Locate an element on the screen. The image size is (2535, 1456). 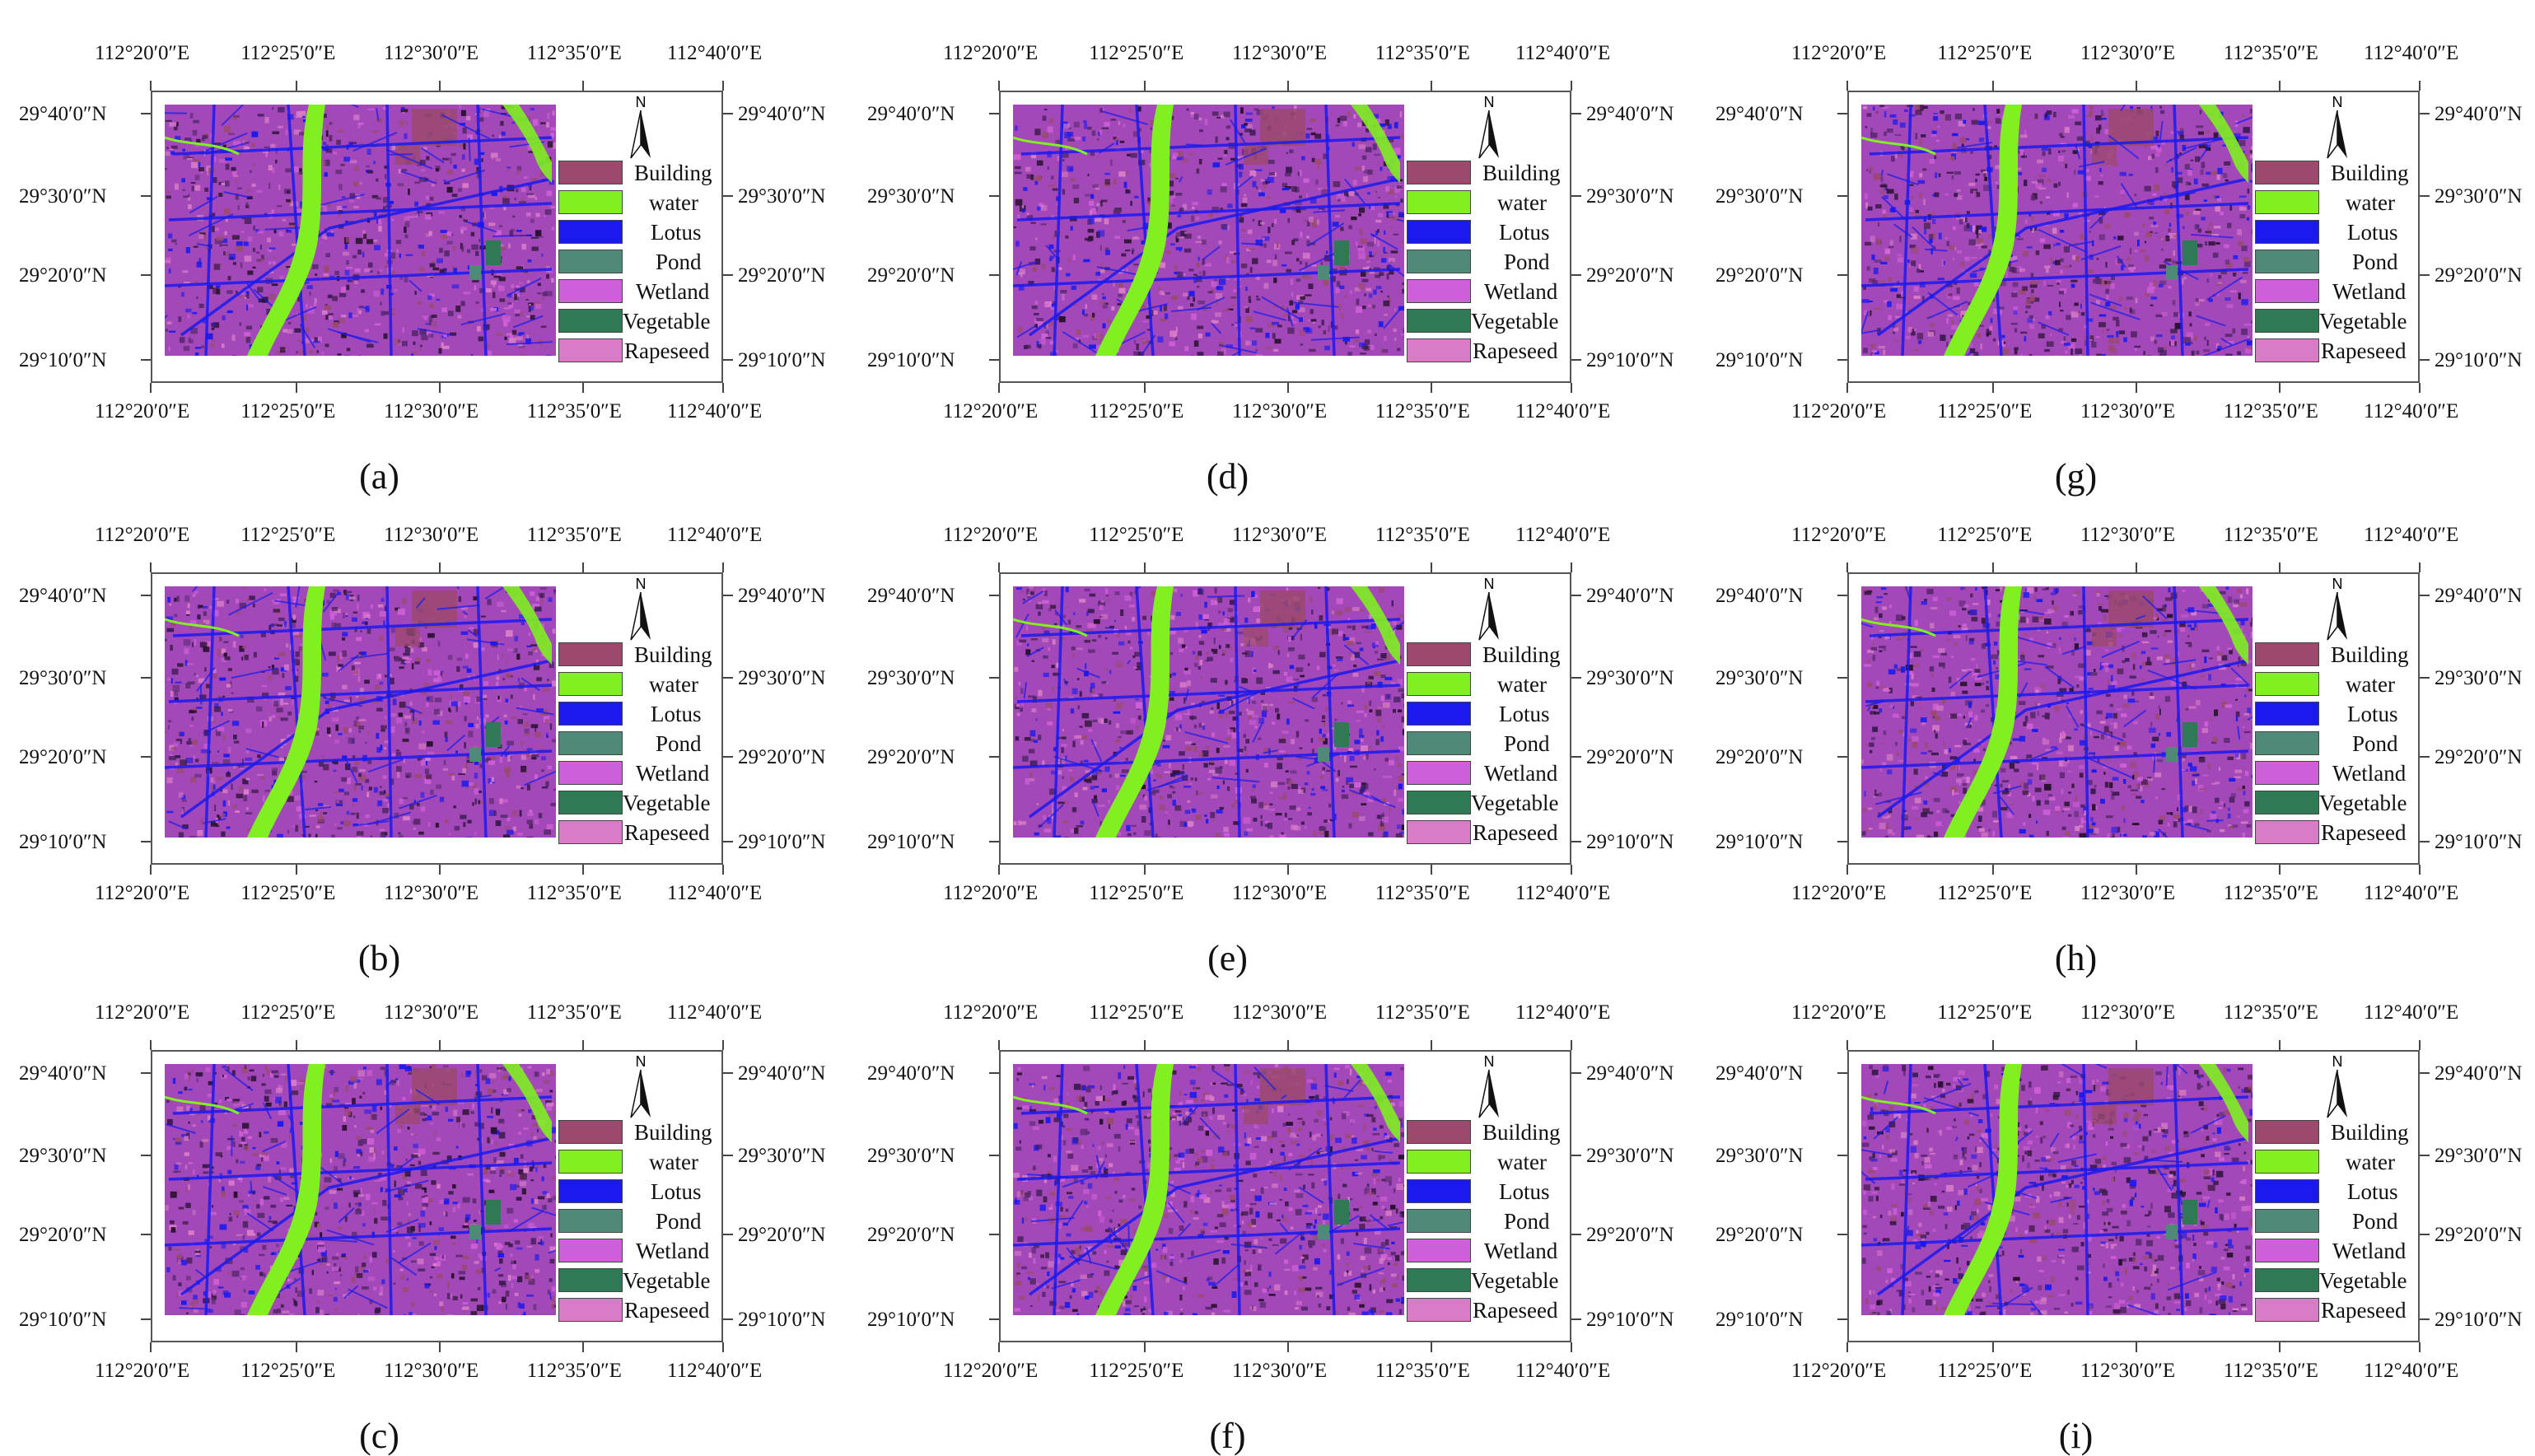
latitude-label-left: 29°20′0″N is located at coordinates (911, 757).